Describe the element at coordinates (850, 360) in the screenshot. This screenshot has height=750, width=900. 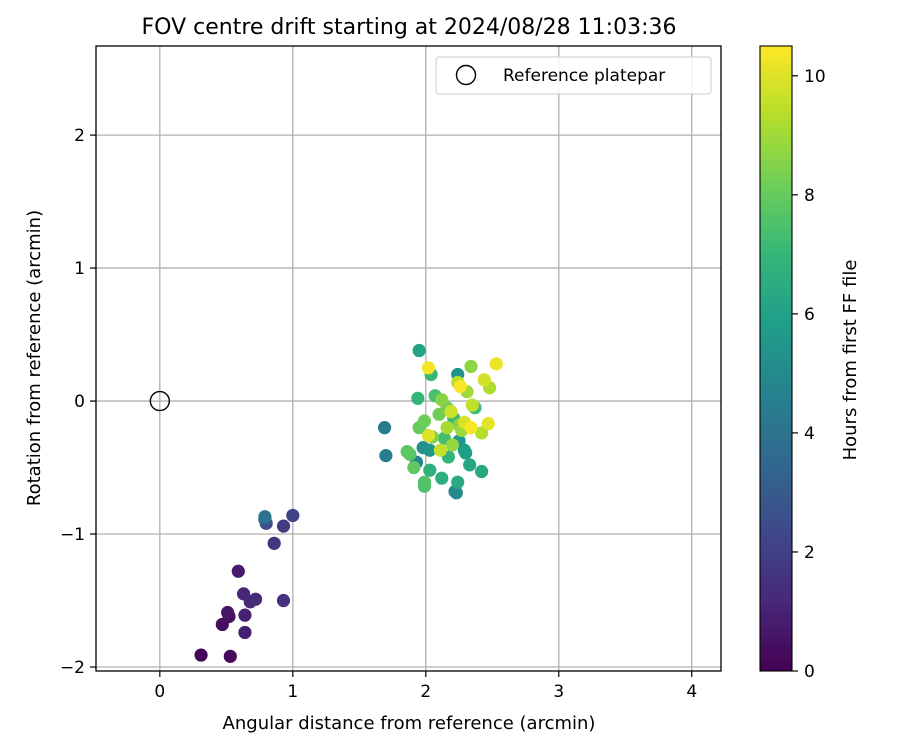
I see `colorbar-label: Hours from first FF file` at that location.